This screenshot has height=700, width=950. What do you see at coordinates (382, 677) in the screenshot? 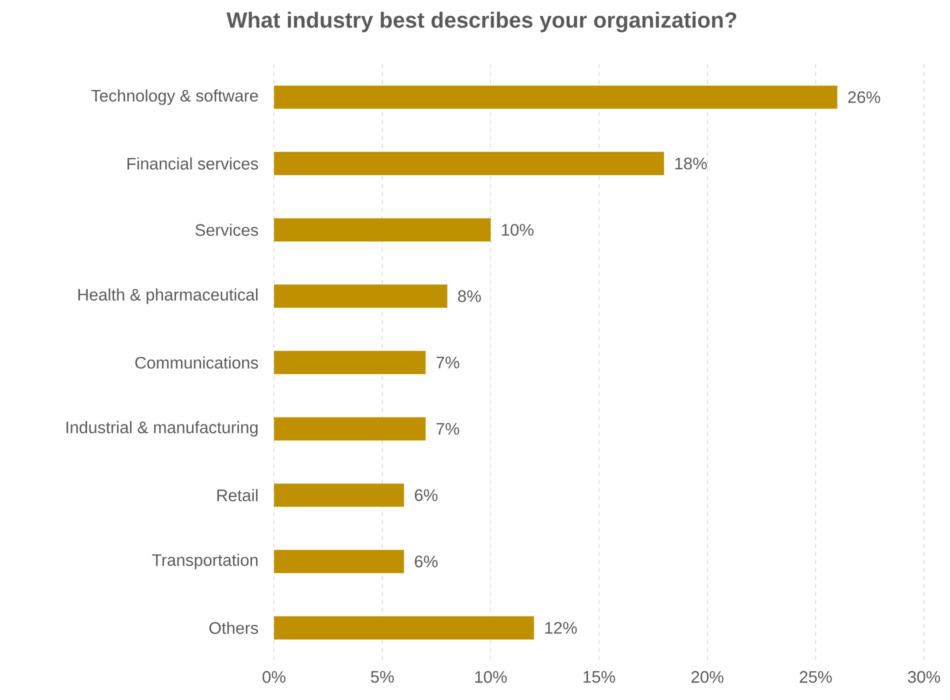
I see `x-tick-label: 5%` at bounding box center [382, 677].